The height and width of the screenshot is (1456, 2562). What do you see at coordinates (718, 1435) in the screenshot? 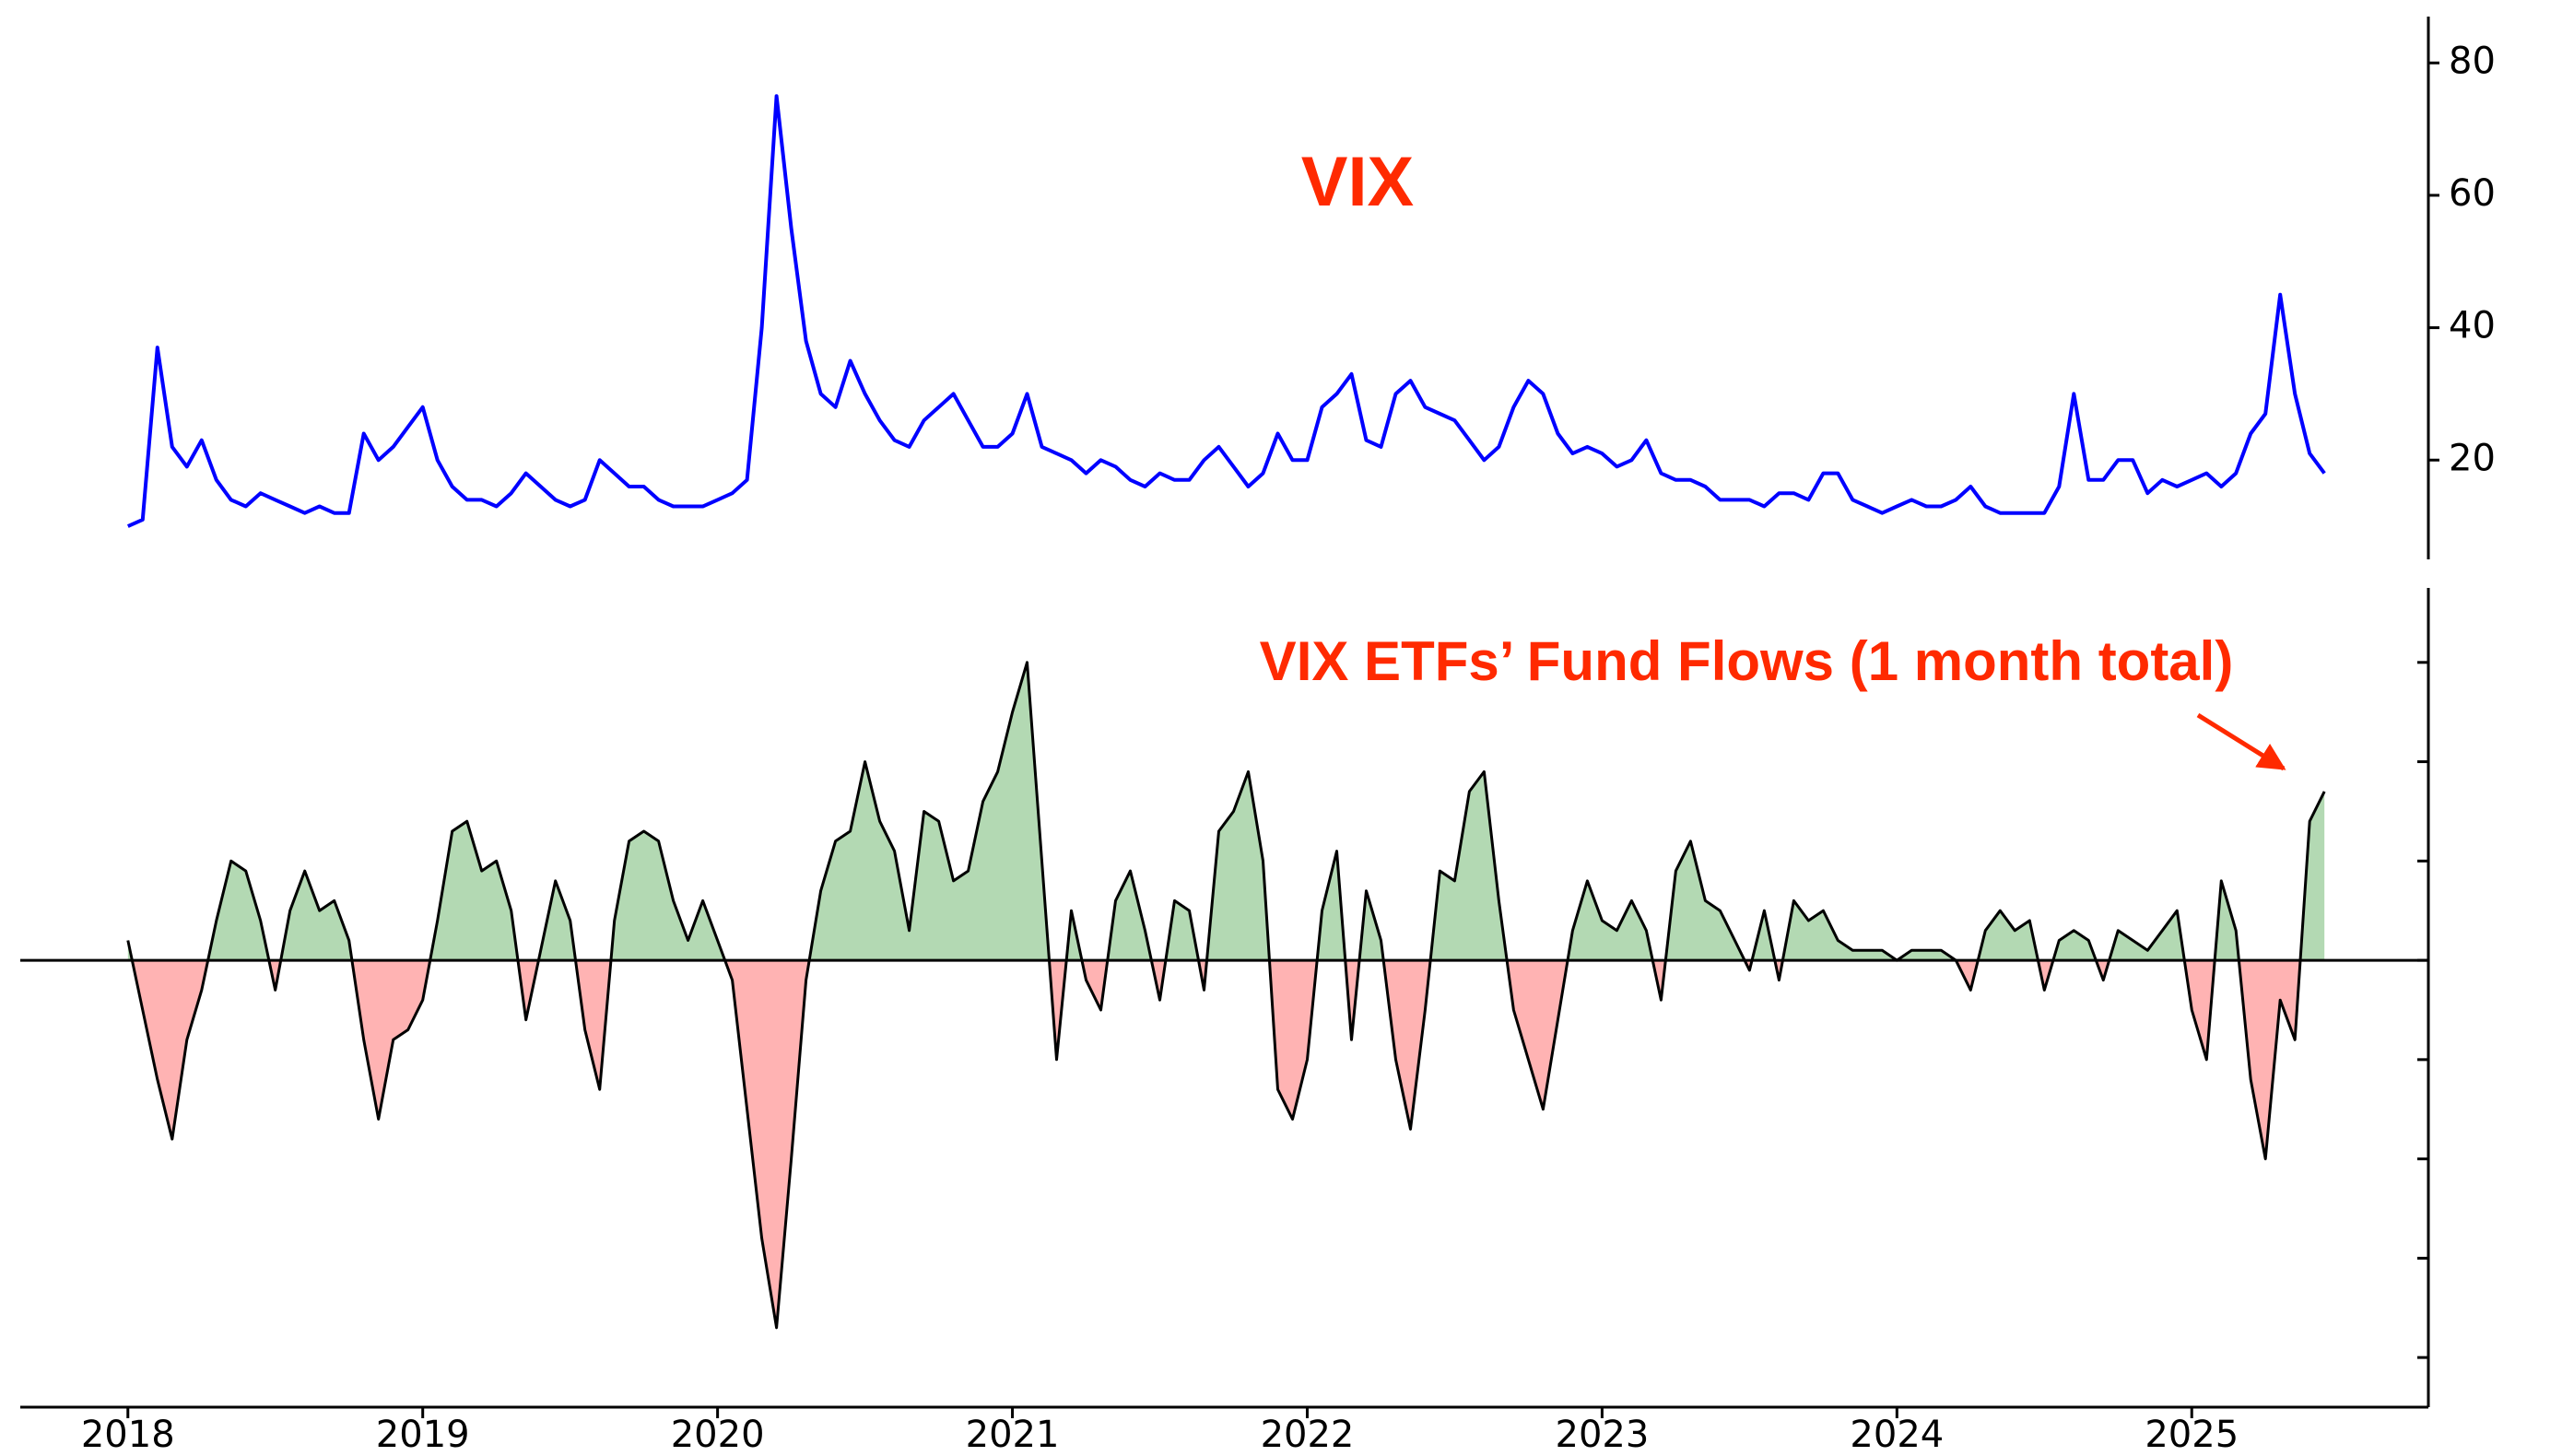
I see `x-tick-label: 2020` at bounding box center [718, 1435].